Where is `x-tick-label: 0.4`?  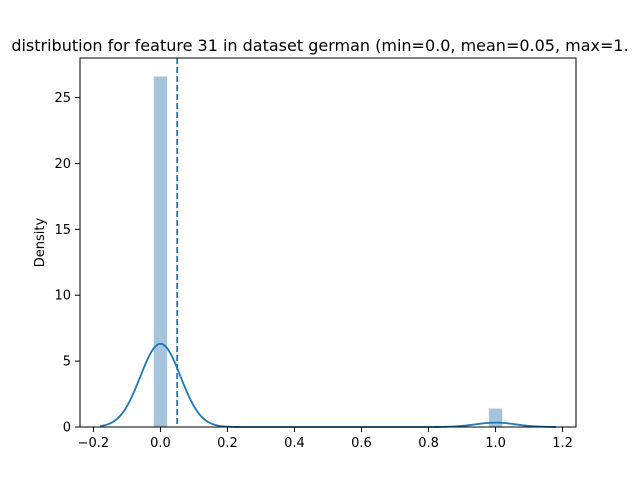 x-tick-label: 0.4 is located at coordinates (294, 443).